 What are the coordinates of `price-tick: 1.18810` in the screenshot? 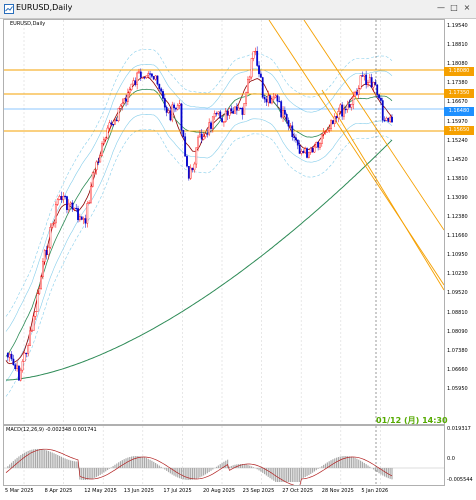 It's located at (457, 45).